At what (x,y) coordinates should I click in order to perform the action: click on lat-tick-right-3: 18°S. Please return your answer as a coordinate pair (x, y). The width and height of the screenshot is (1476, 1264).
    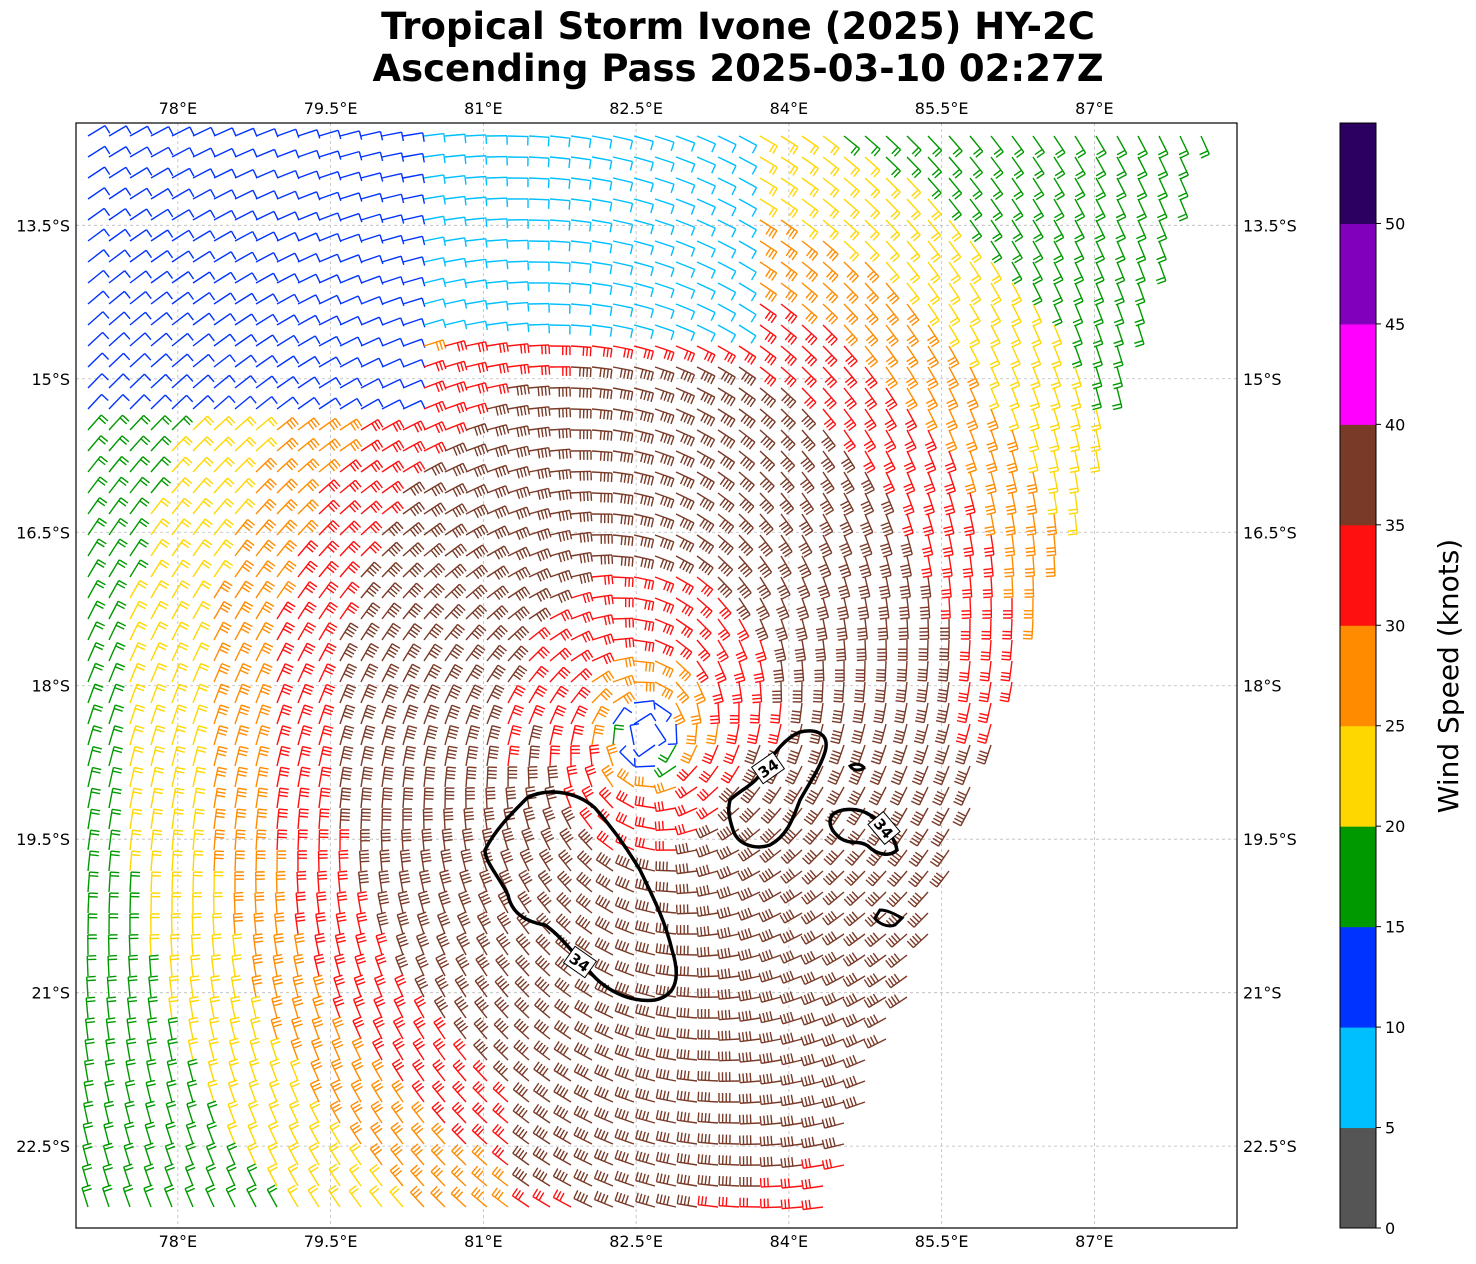
    Looking at the image, I should click on (1262, 686).